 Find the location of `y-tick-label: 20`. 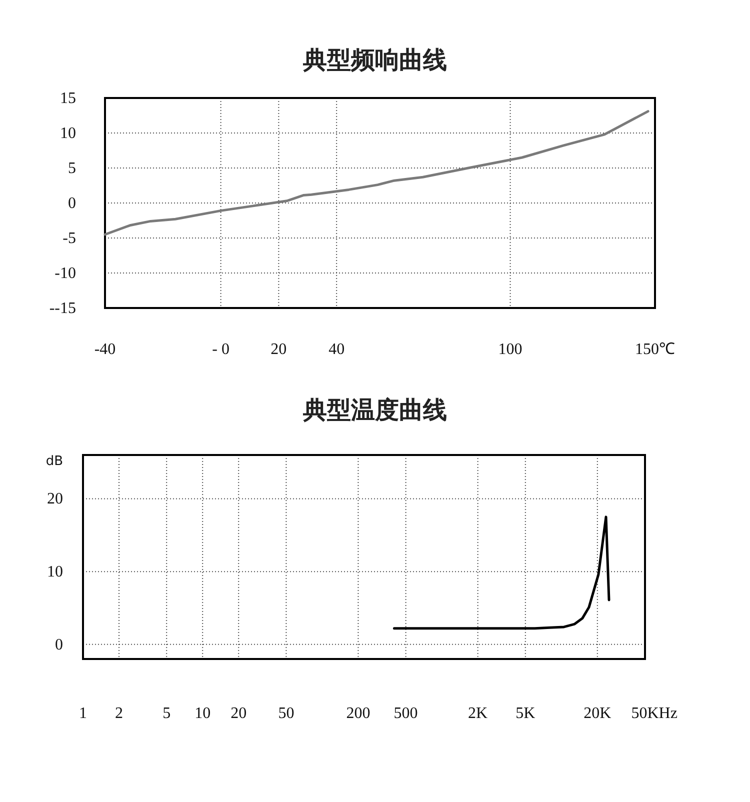

y-tick-label: 20 is located at coordinates (55, 499).